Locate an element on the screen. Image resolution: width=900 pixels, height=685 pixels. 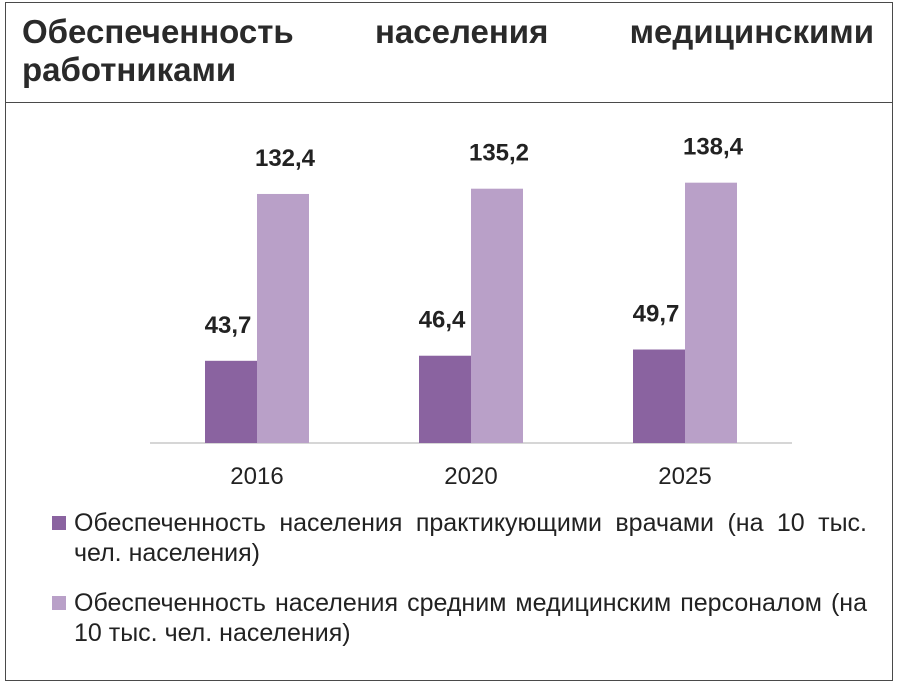
bar-doctors-2025 is located at coordinates (659, 396).